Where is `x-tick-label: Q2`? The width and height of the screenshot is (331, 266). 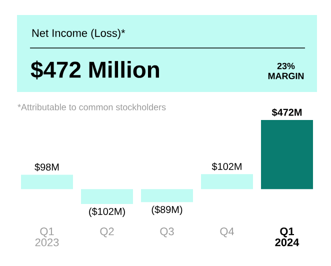
x-tick-label: Q2 is located at coordinates (107, 233).